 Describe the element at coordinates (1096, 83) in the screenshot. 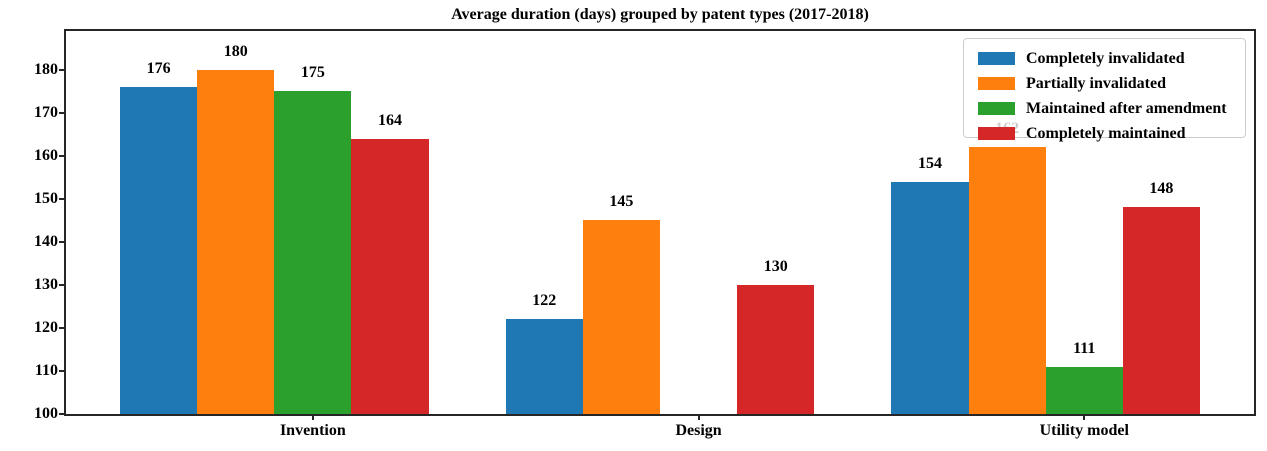

I see `legend-label: Partially invalidated` at that location.